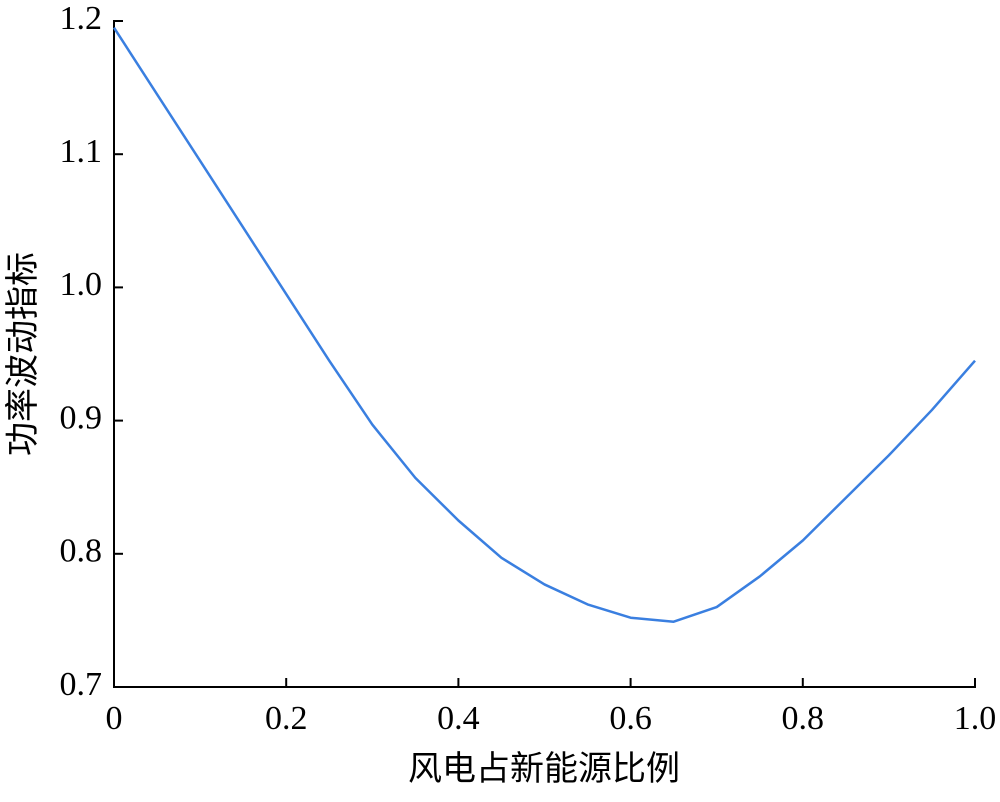 Image resolution: width=1000 pixels, height=802 pixels. Describe the element at coordinates (81, 417) in the screenshot. I see `y-tick-label: 0.9` at that location.